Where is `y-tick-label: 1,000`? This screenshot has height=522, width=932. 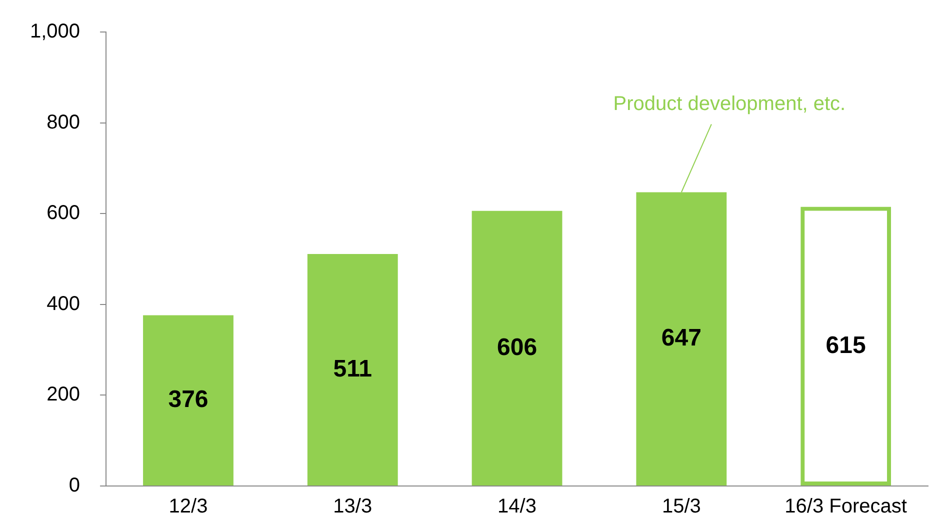 y-tick-label: 1,000 is located at coordinates (55, 31).